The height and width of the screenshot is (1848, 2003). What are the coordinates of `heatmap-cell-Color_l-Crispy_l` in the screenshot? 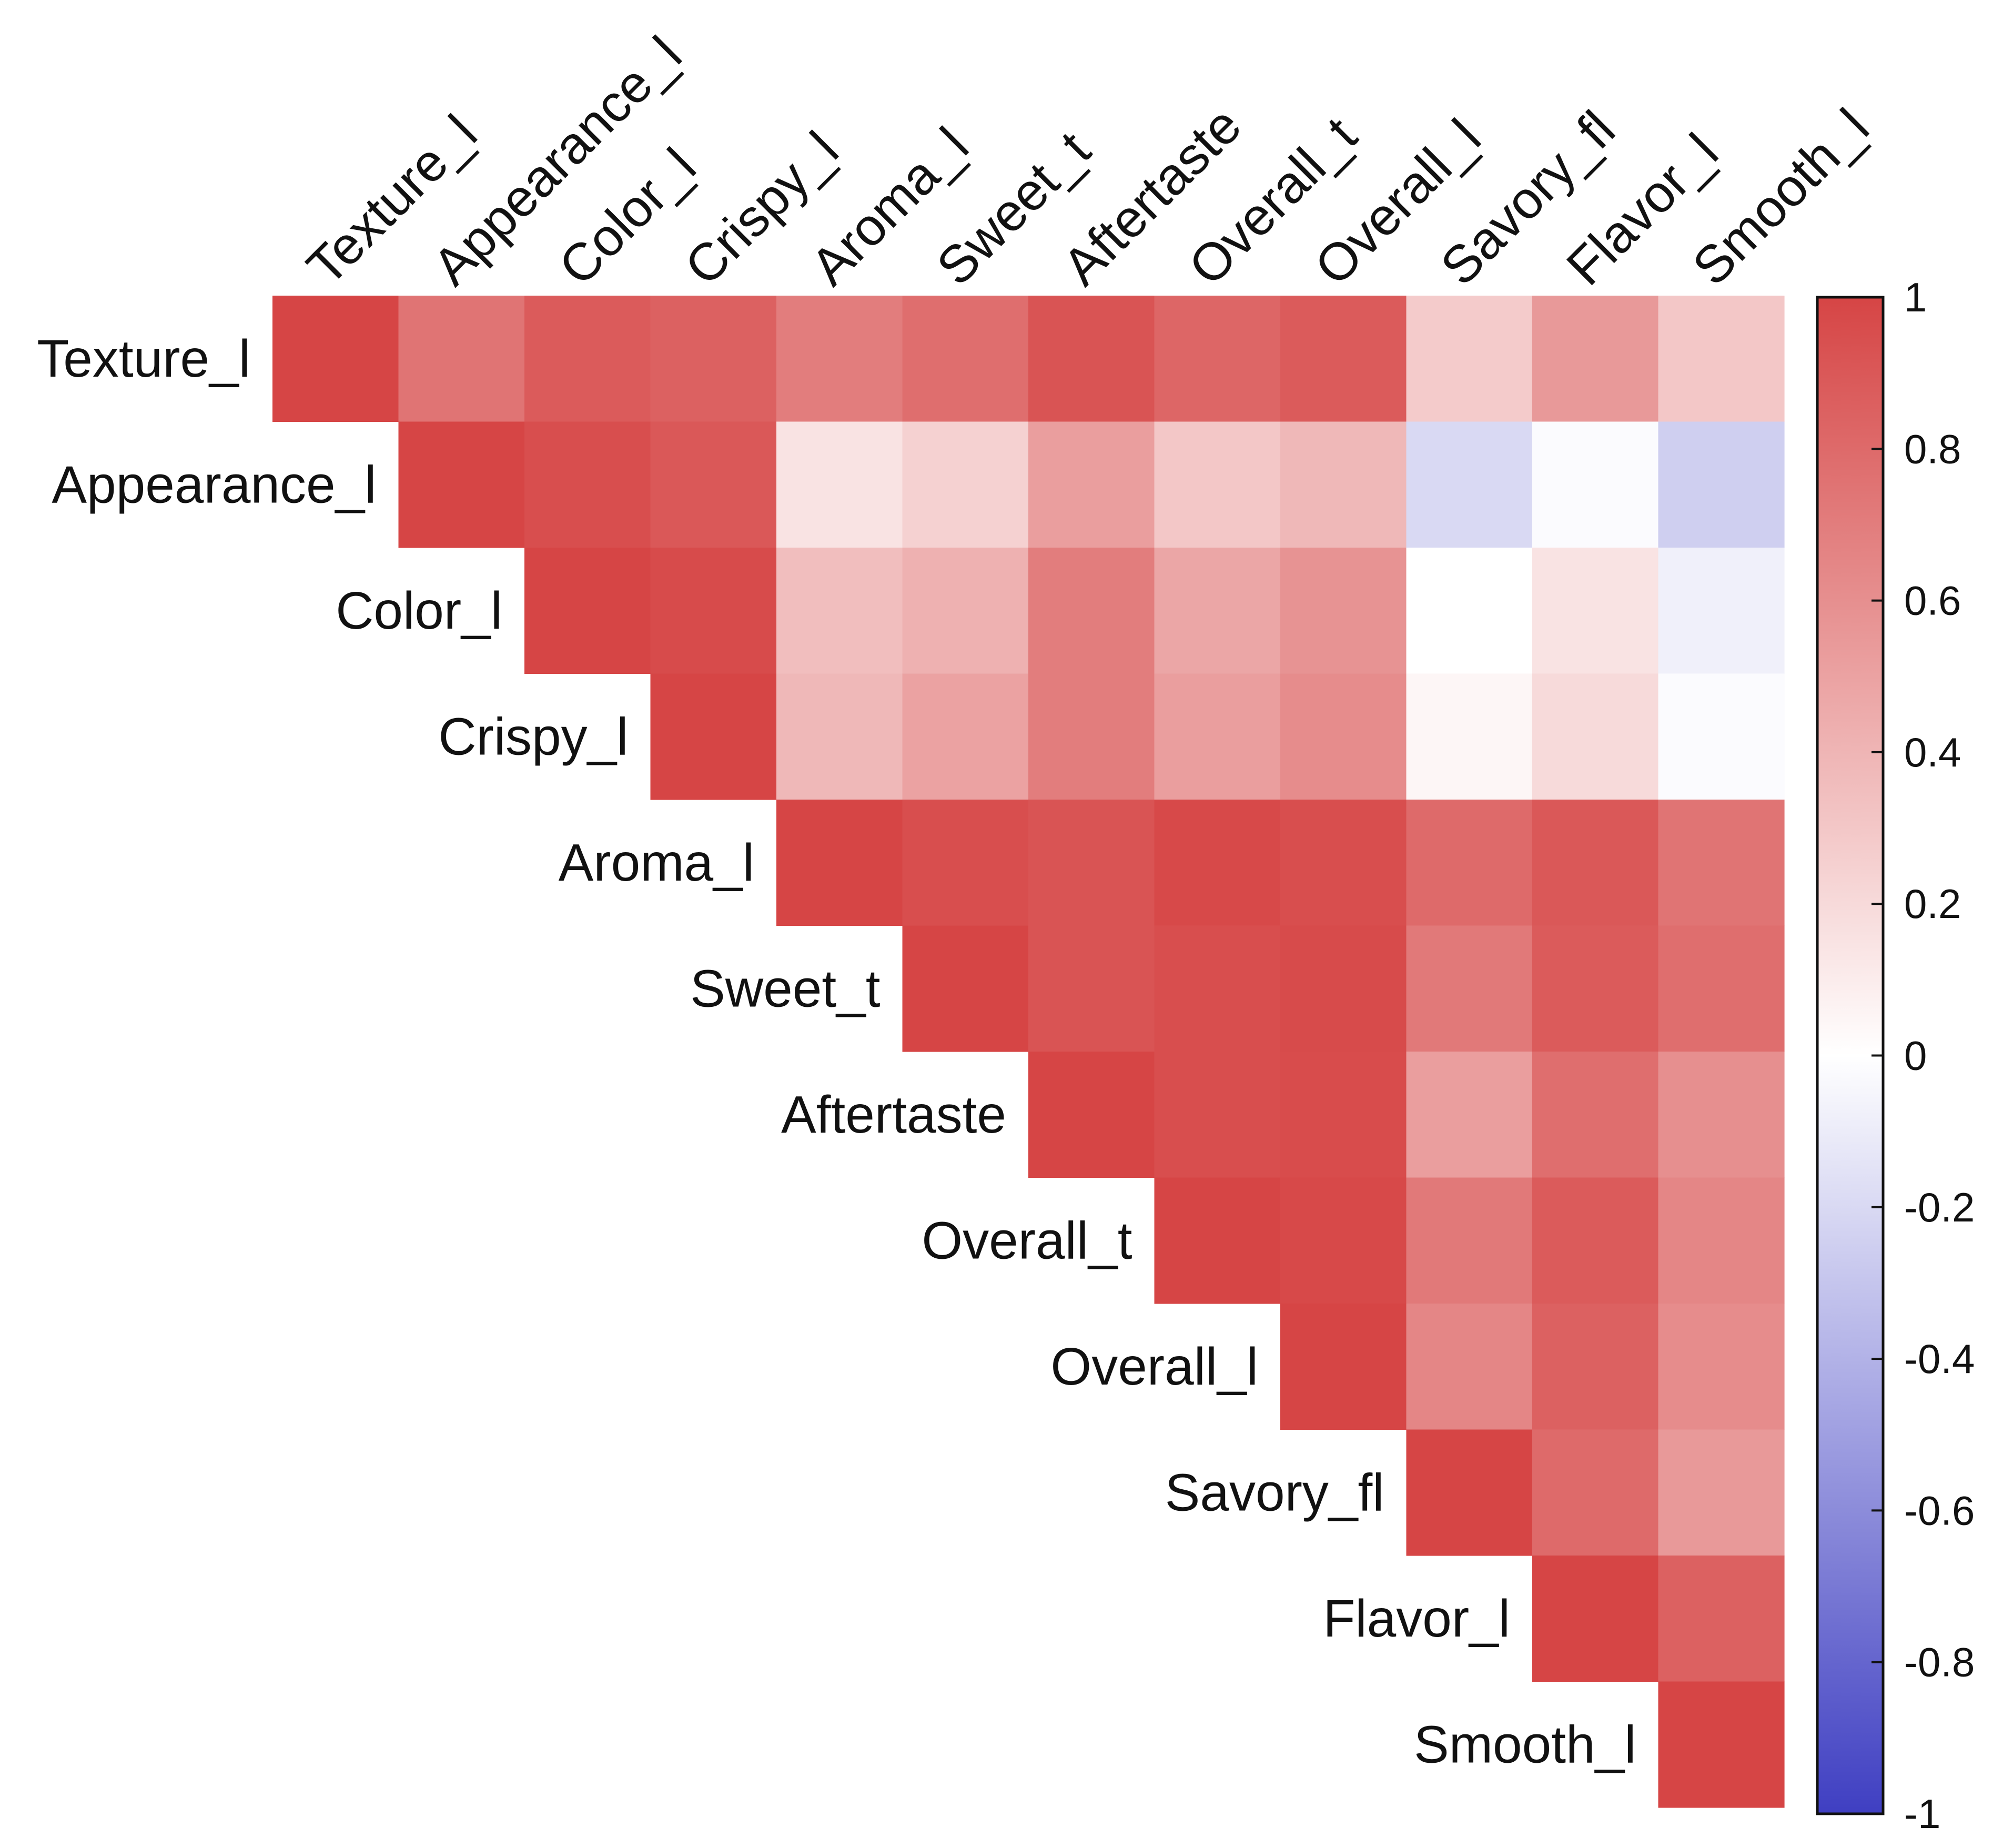 It's located at (713, 611).